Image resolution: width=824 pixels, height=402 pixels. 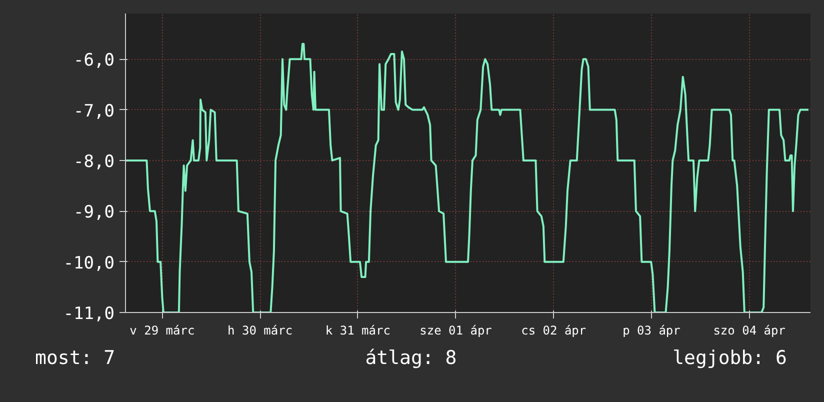 I want to click on text: legjobb: 6, so click(x=729, y=358).